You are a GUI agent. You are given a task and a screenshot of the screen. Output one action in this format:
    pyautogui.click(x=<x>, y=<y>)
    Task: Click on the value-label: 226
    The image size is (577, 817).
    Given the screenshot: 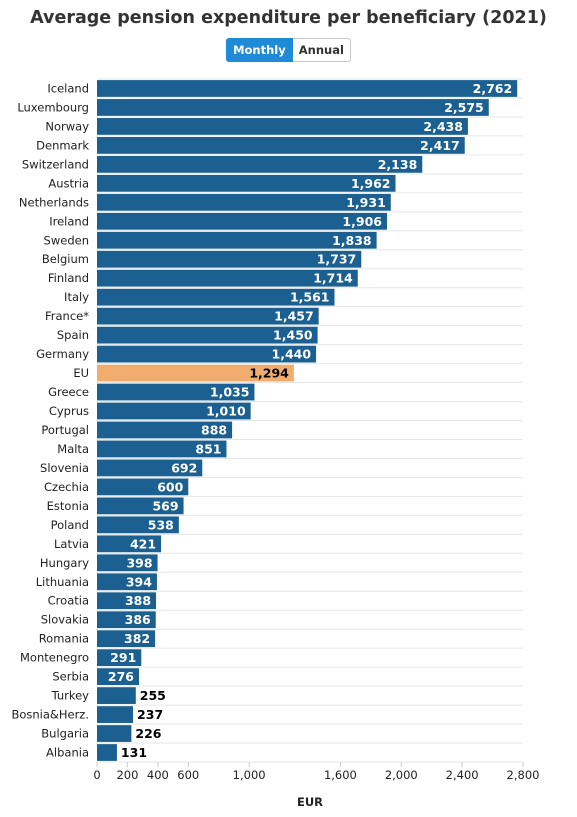 What is the action you would take?
    pyautogui.click(x=148, y=733)
    